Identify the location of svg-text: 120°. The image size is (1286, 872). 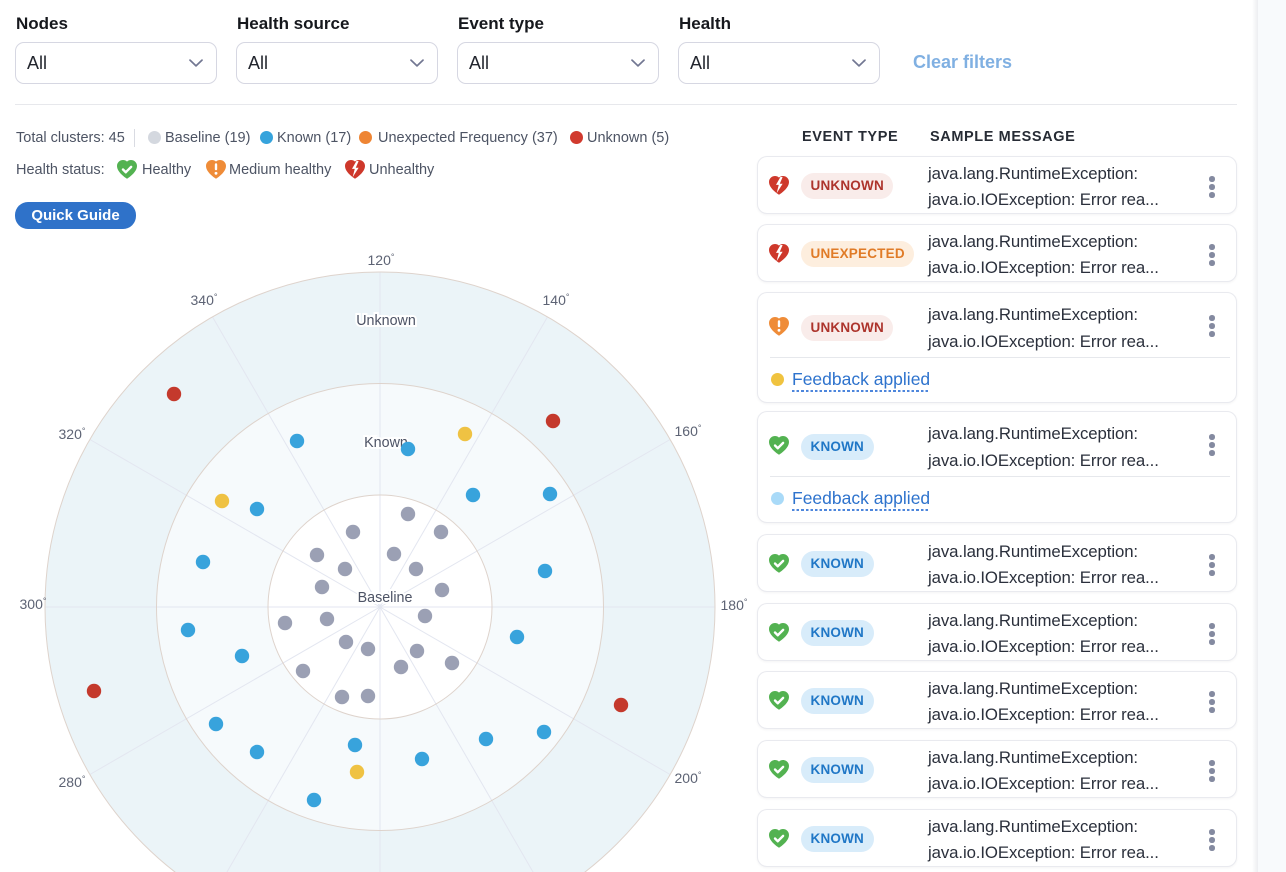
(381, 260).